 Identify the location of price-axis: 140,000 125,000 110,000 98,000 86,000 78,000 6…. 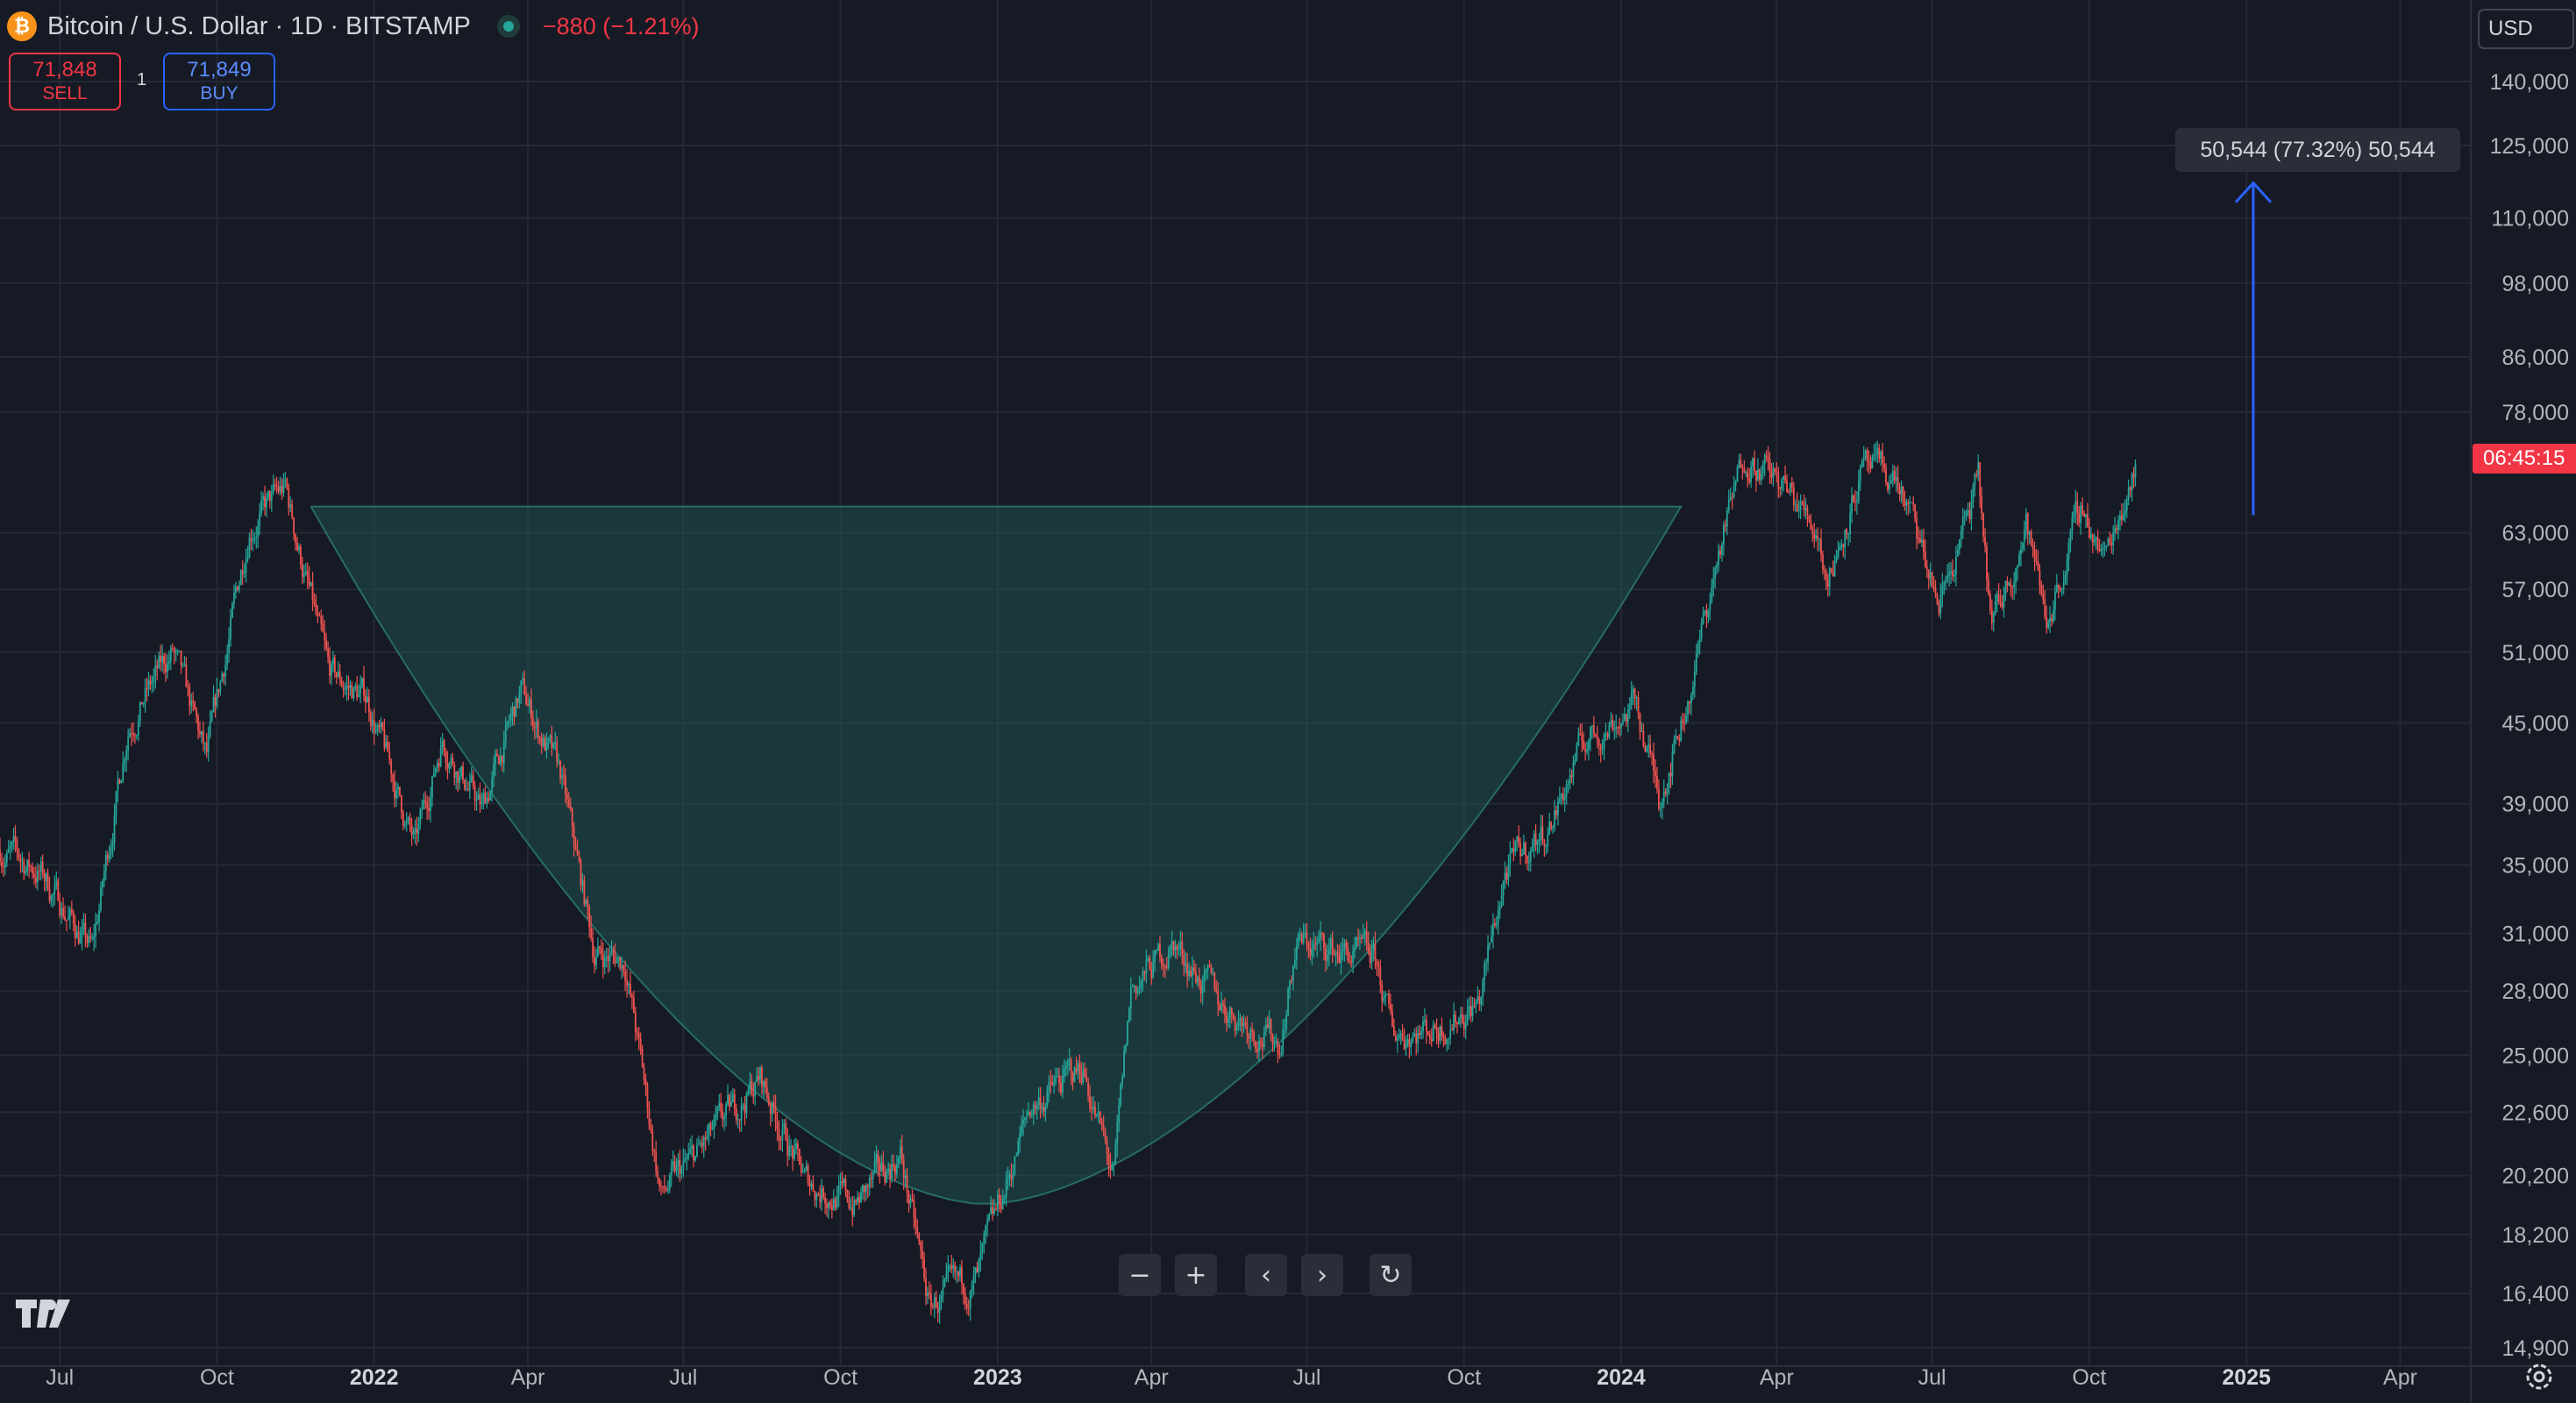
(2529, 715).